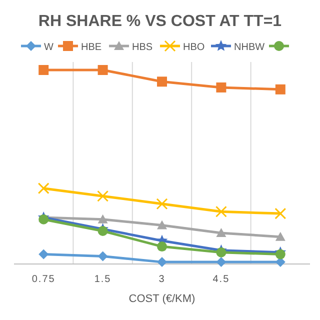 The image size is (320, 320). What do you see at coordinates (160, 21) in the screenshot?
I see `chart-title: RH SHARE % VS COST AT TT=1` at bounding box center [160, 21].